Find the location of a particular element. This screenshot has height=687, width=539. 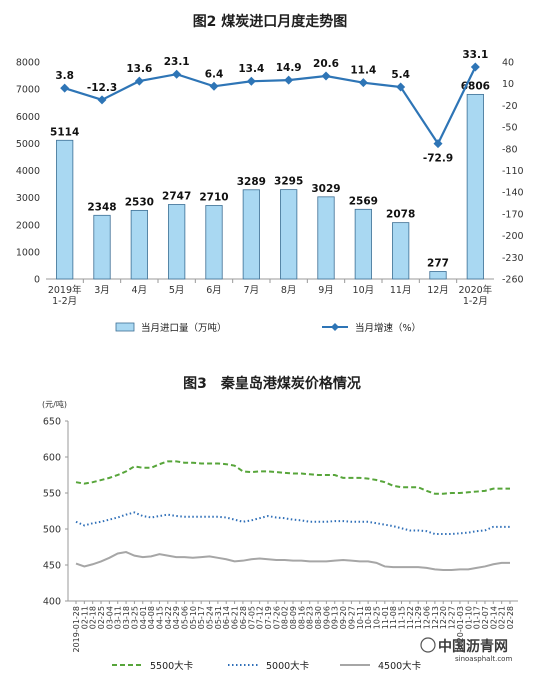

y-tick-label: 650 is located at coordinates (52, 422).